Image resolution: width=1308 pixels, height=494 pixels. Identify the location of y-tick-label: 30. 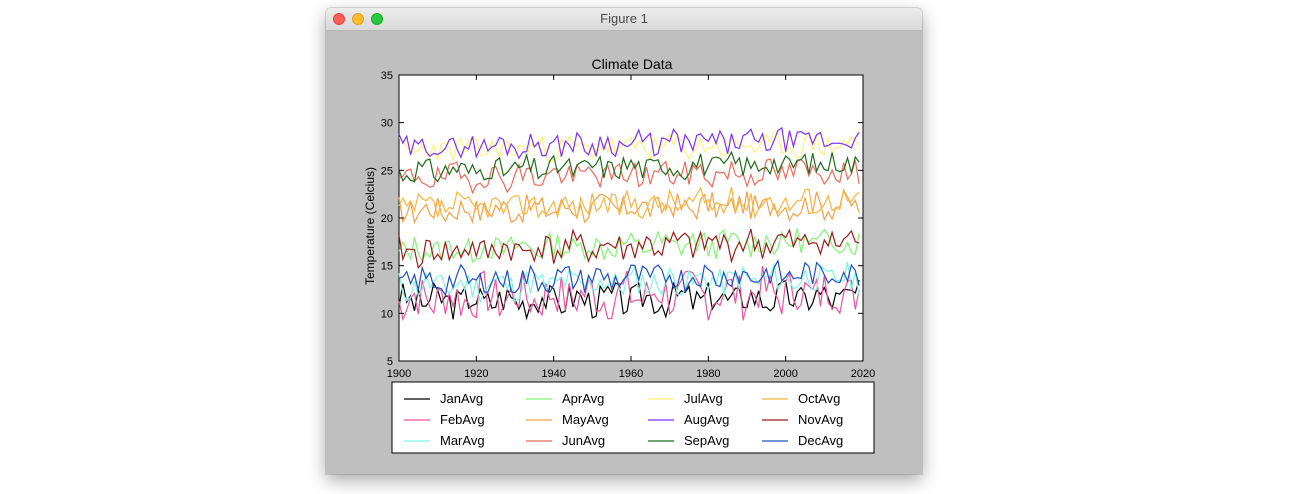
(387, 124).